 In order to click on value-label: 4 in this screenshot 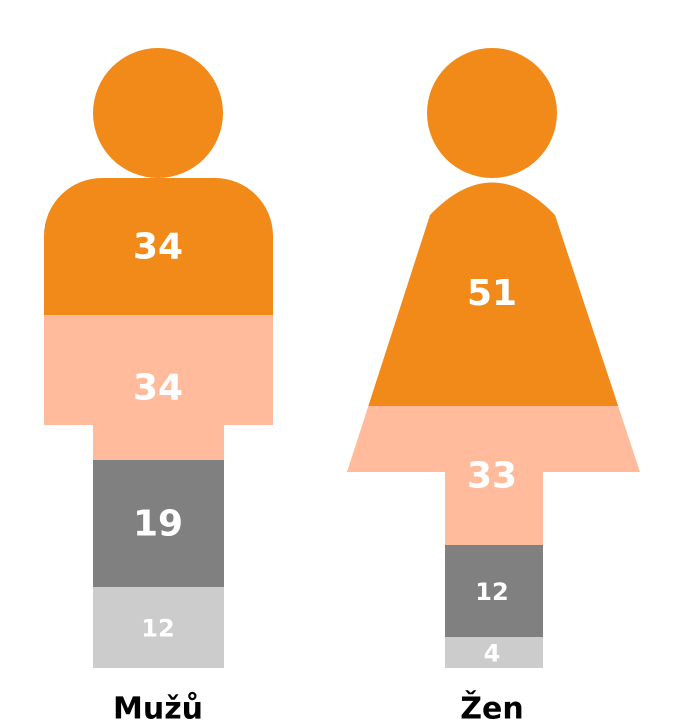, I will do `click(492, 654)`.